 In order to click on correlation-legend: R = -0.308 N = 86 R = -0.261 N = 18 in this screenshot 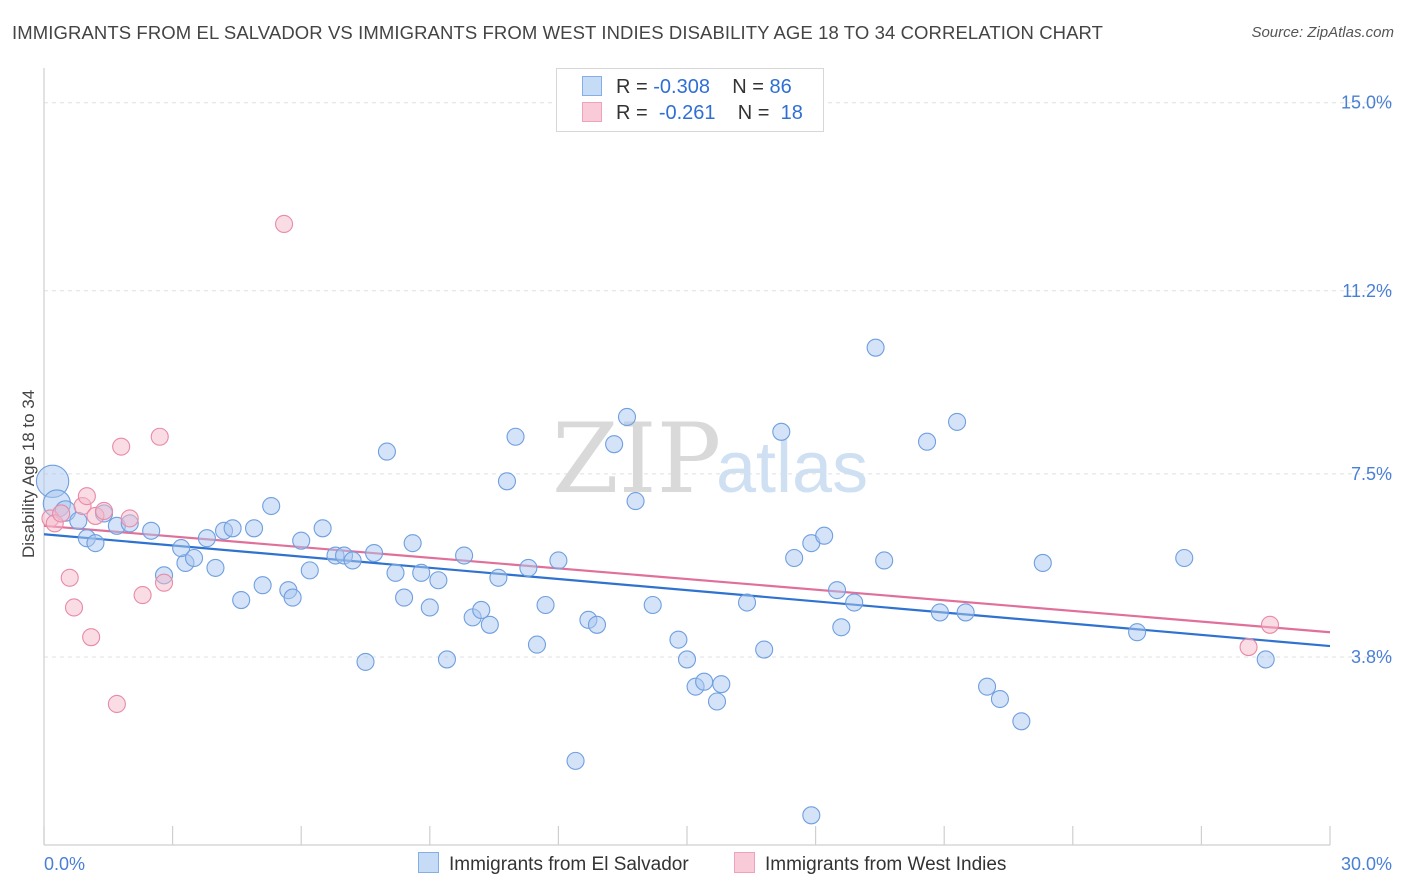, I will do `click(690, 100)`.